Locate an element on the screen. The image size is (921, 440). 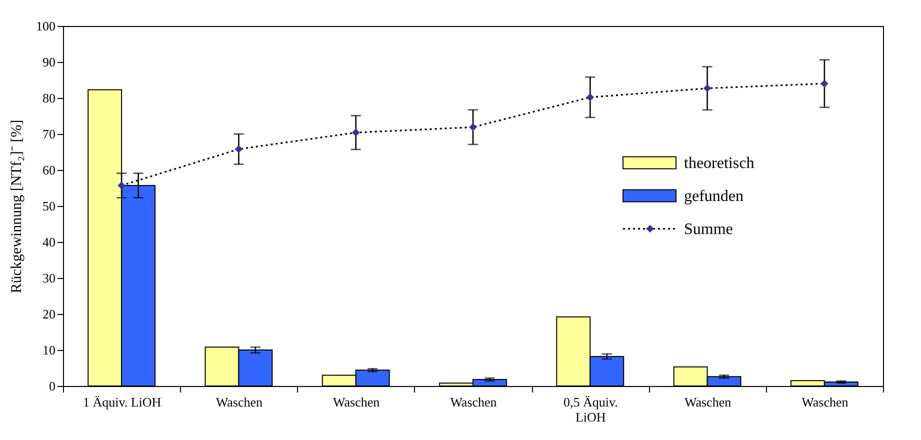
y-tick-label: 40 is located at coordinates (49, 242).